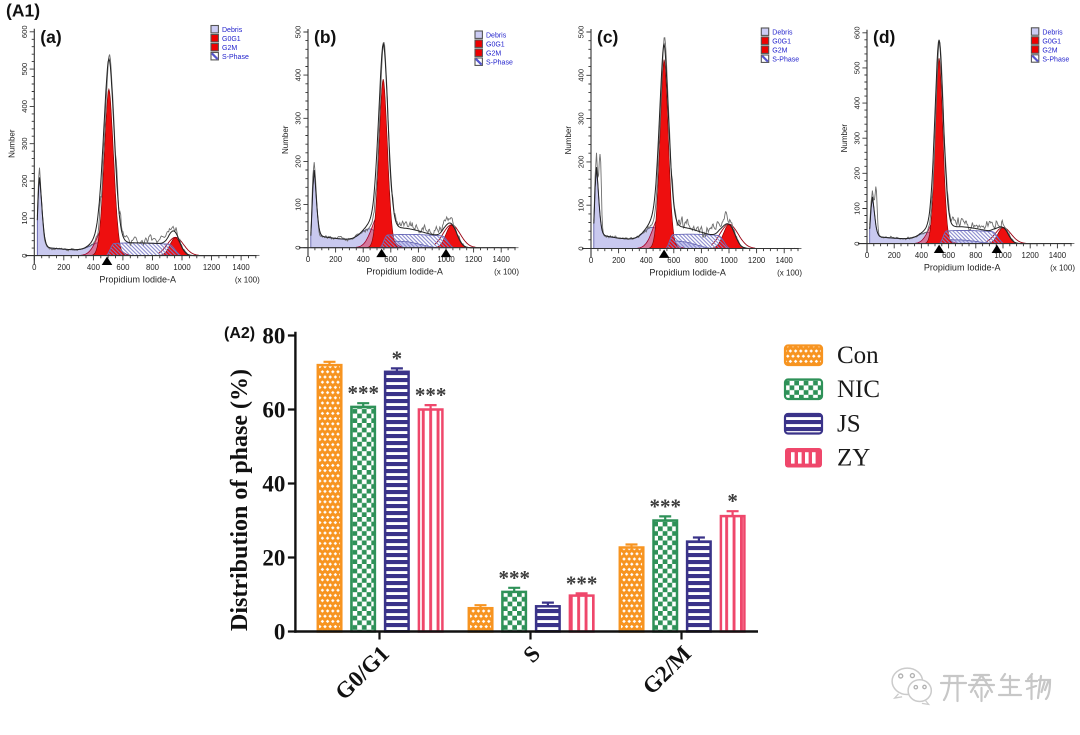 The image size is (1080, 735). What do you see at coordinates (858, 389) in the screenshot?
I see `svg-text: NIC` at bounding box center [858, 389].